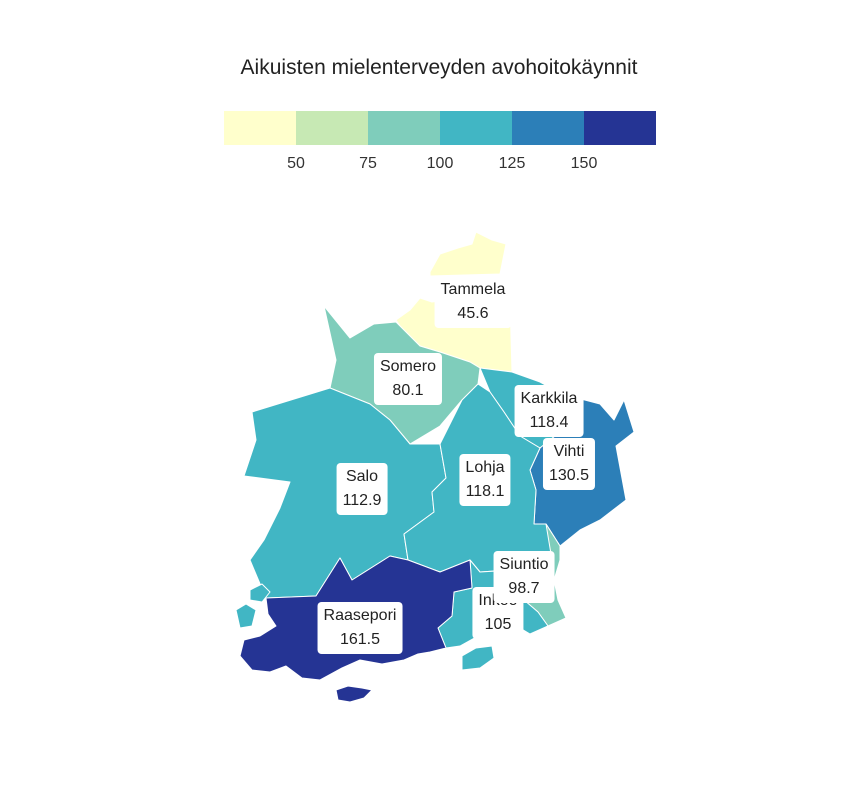  Describe the element at coordinates (524, 564) in the screenshot. I see `label-siuntio-name: Siuntio` at that location.